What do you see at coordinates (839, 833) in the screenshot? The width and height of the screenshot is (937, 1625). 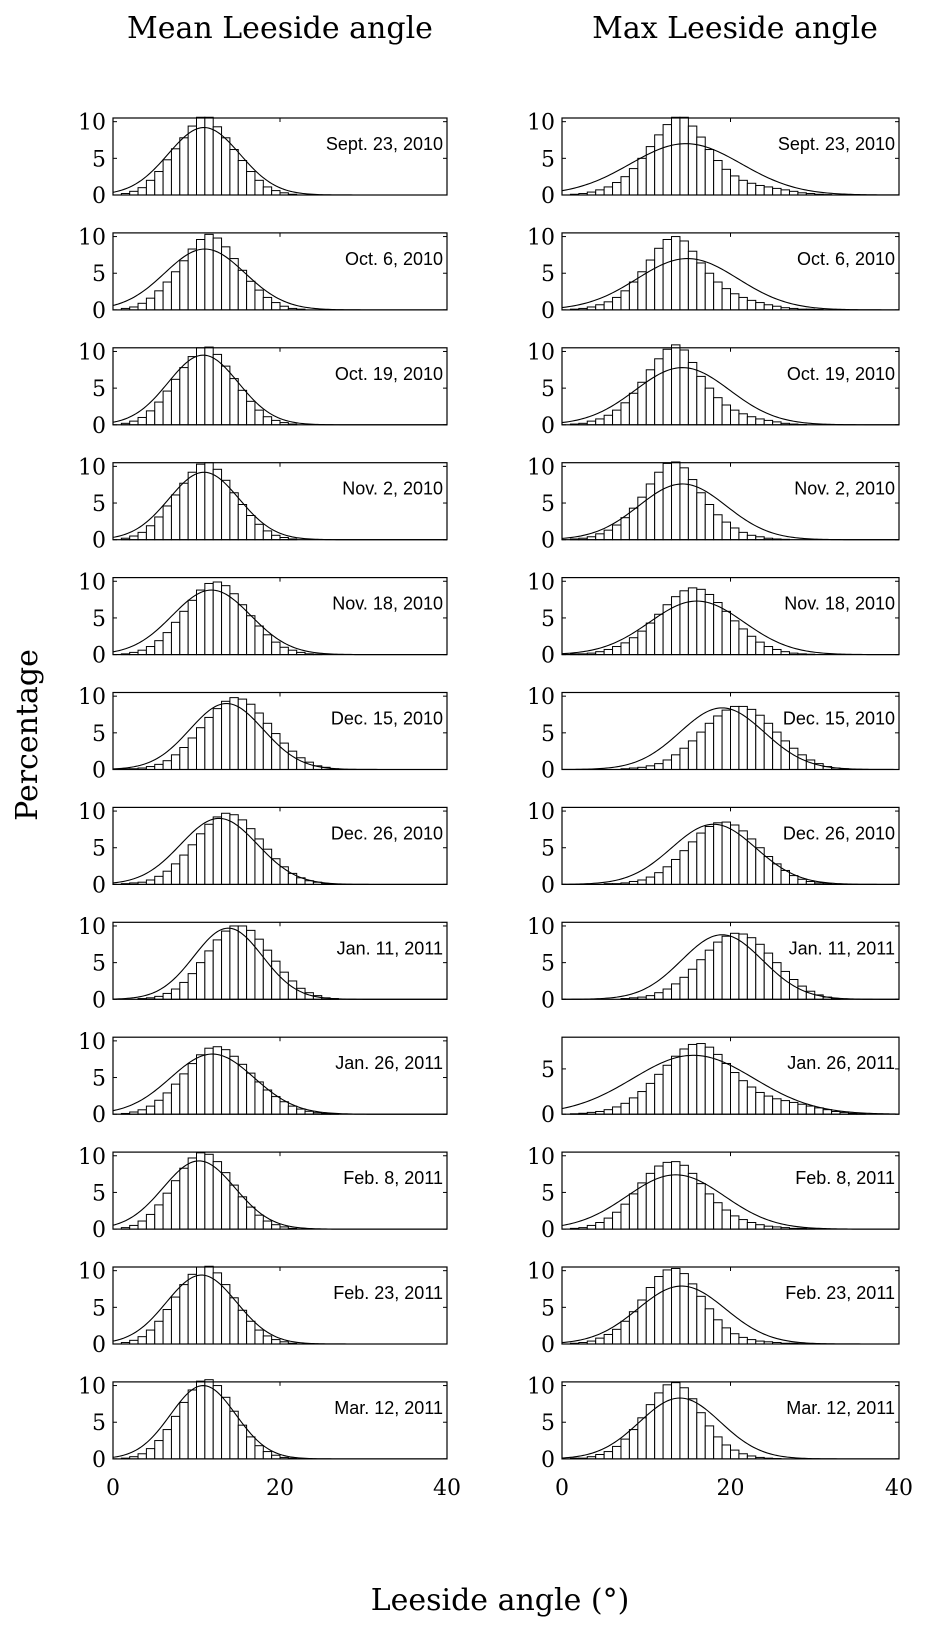 I see `panel-date-label: Dec. 26, 2010` at bounding box center [839, 833].